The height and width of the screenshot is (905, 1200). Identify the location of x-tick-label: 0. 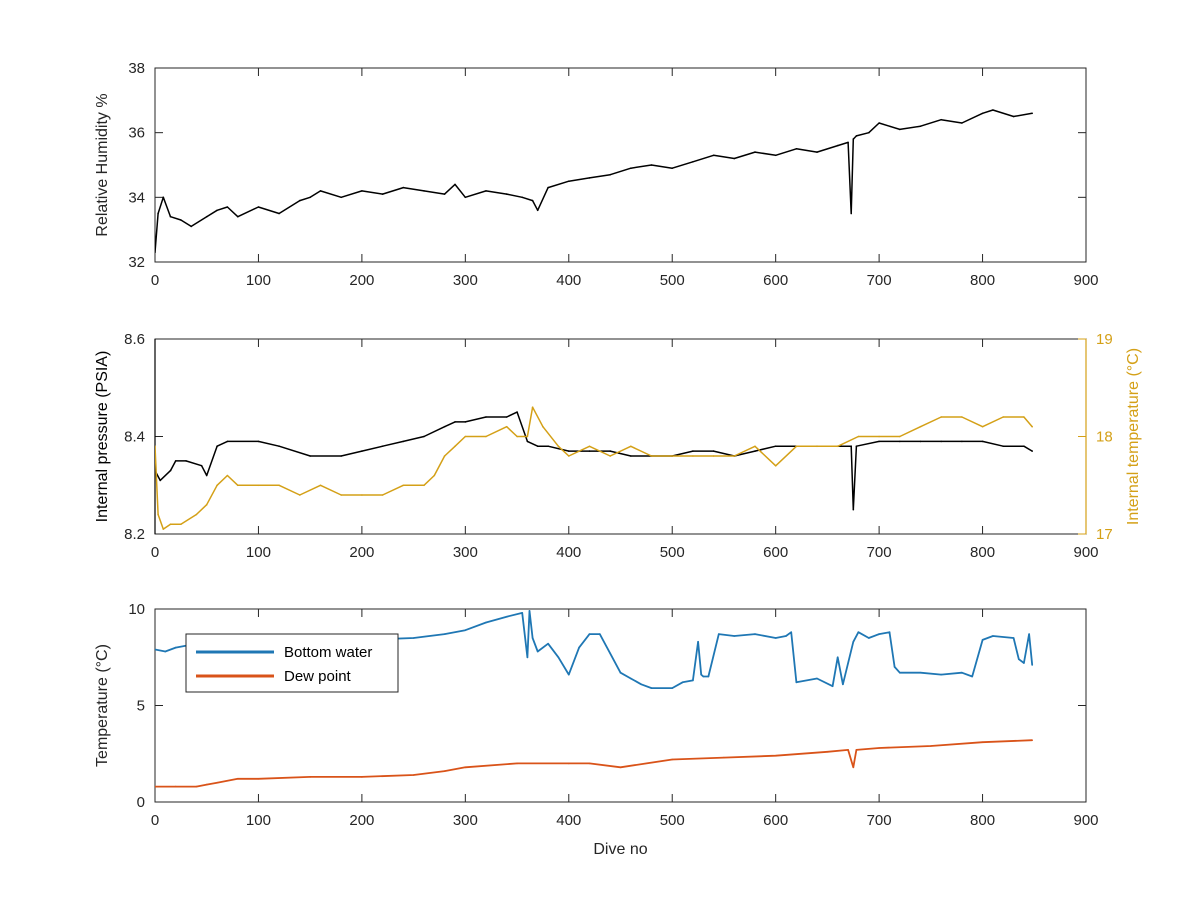
(155, 280).